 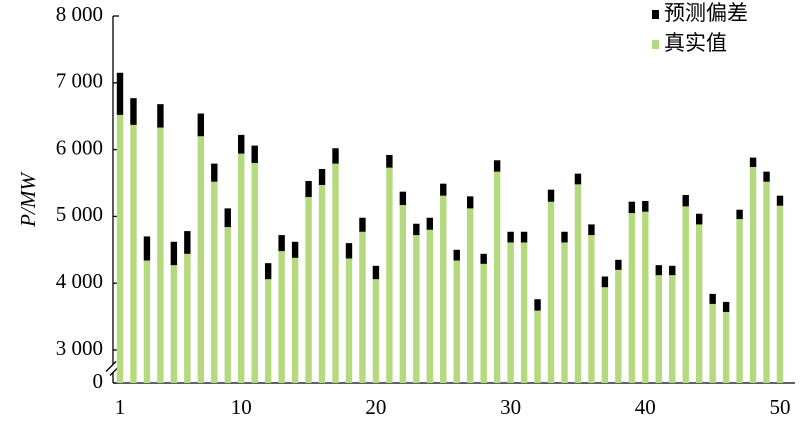 What do you see at coordinates (79, 14) in the screenshot?
I see `y-tick-label: 8 000` at bounding box center [79, 14].